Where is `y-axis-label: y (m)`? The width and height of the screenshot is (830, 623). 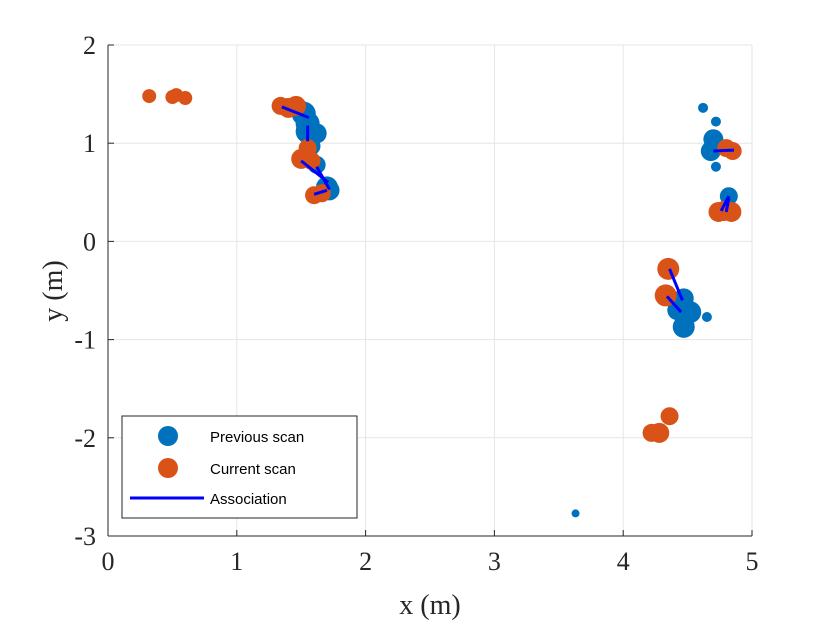
y-axis-label: y (m) is located at coordinates (53, 290).